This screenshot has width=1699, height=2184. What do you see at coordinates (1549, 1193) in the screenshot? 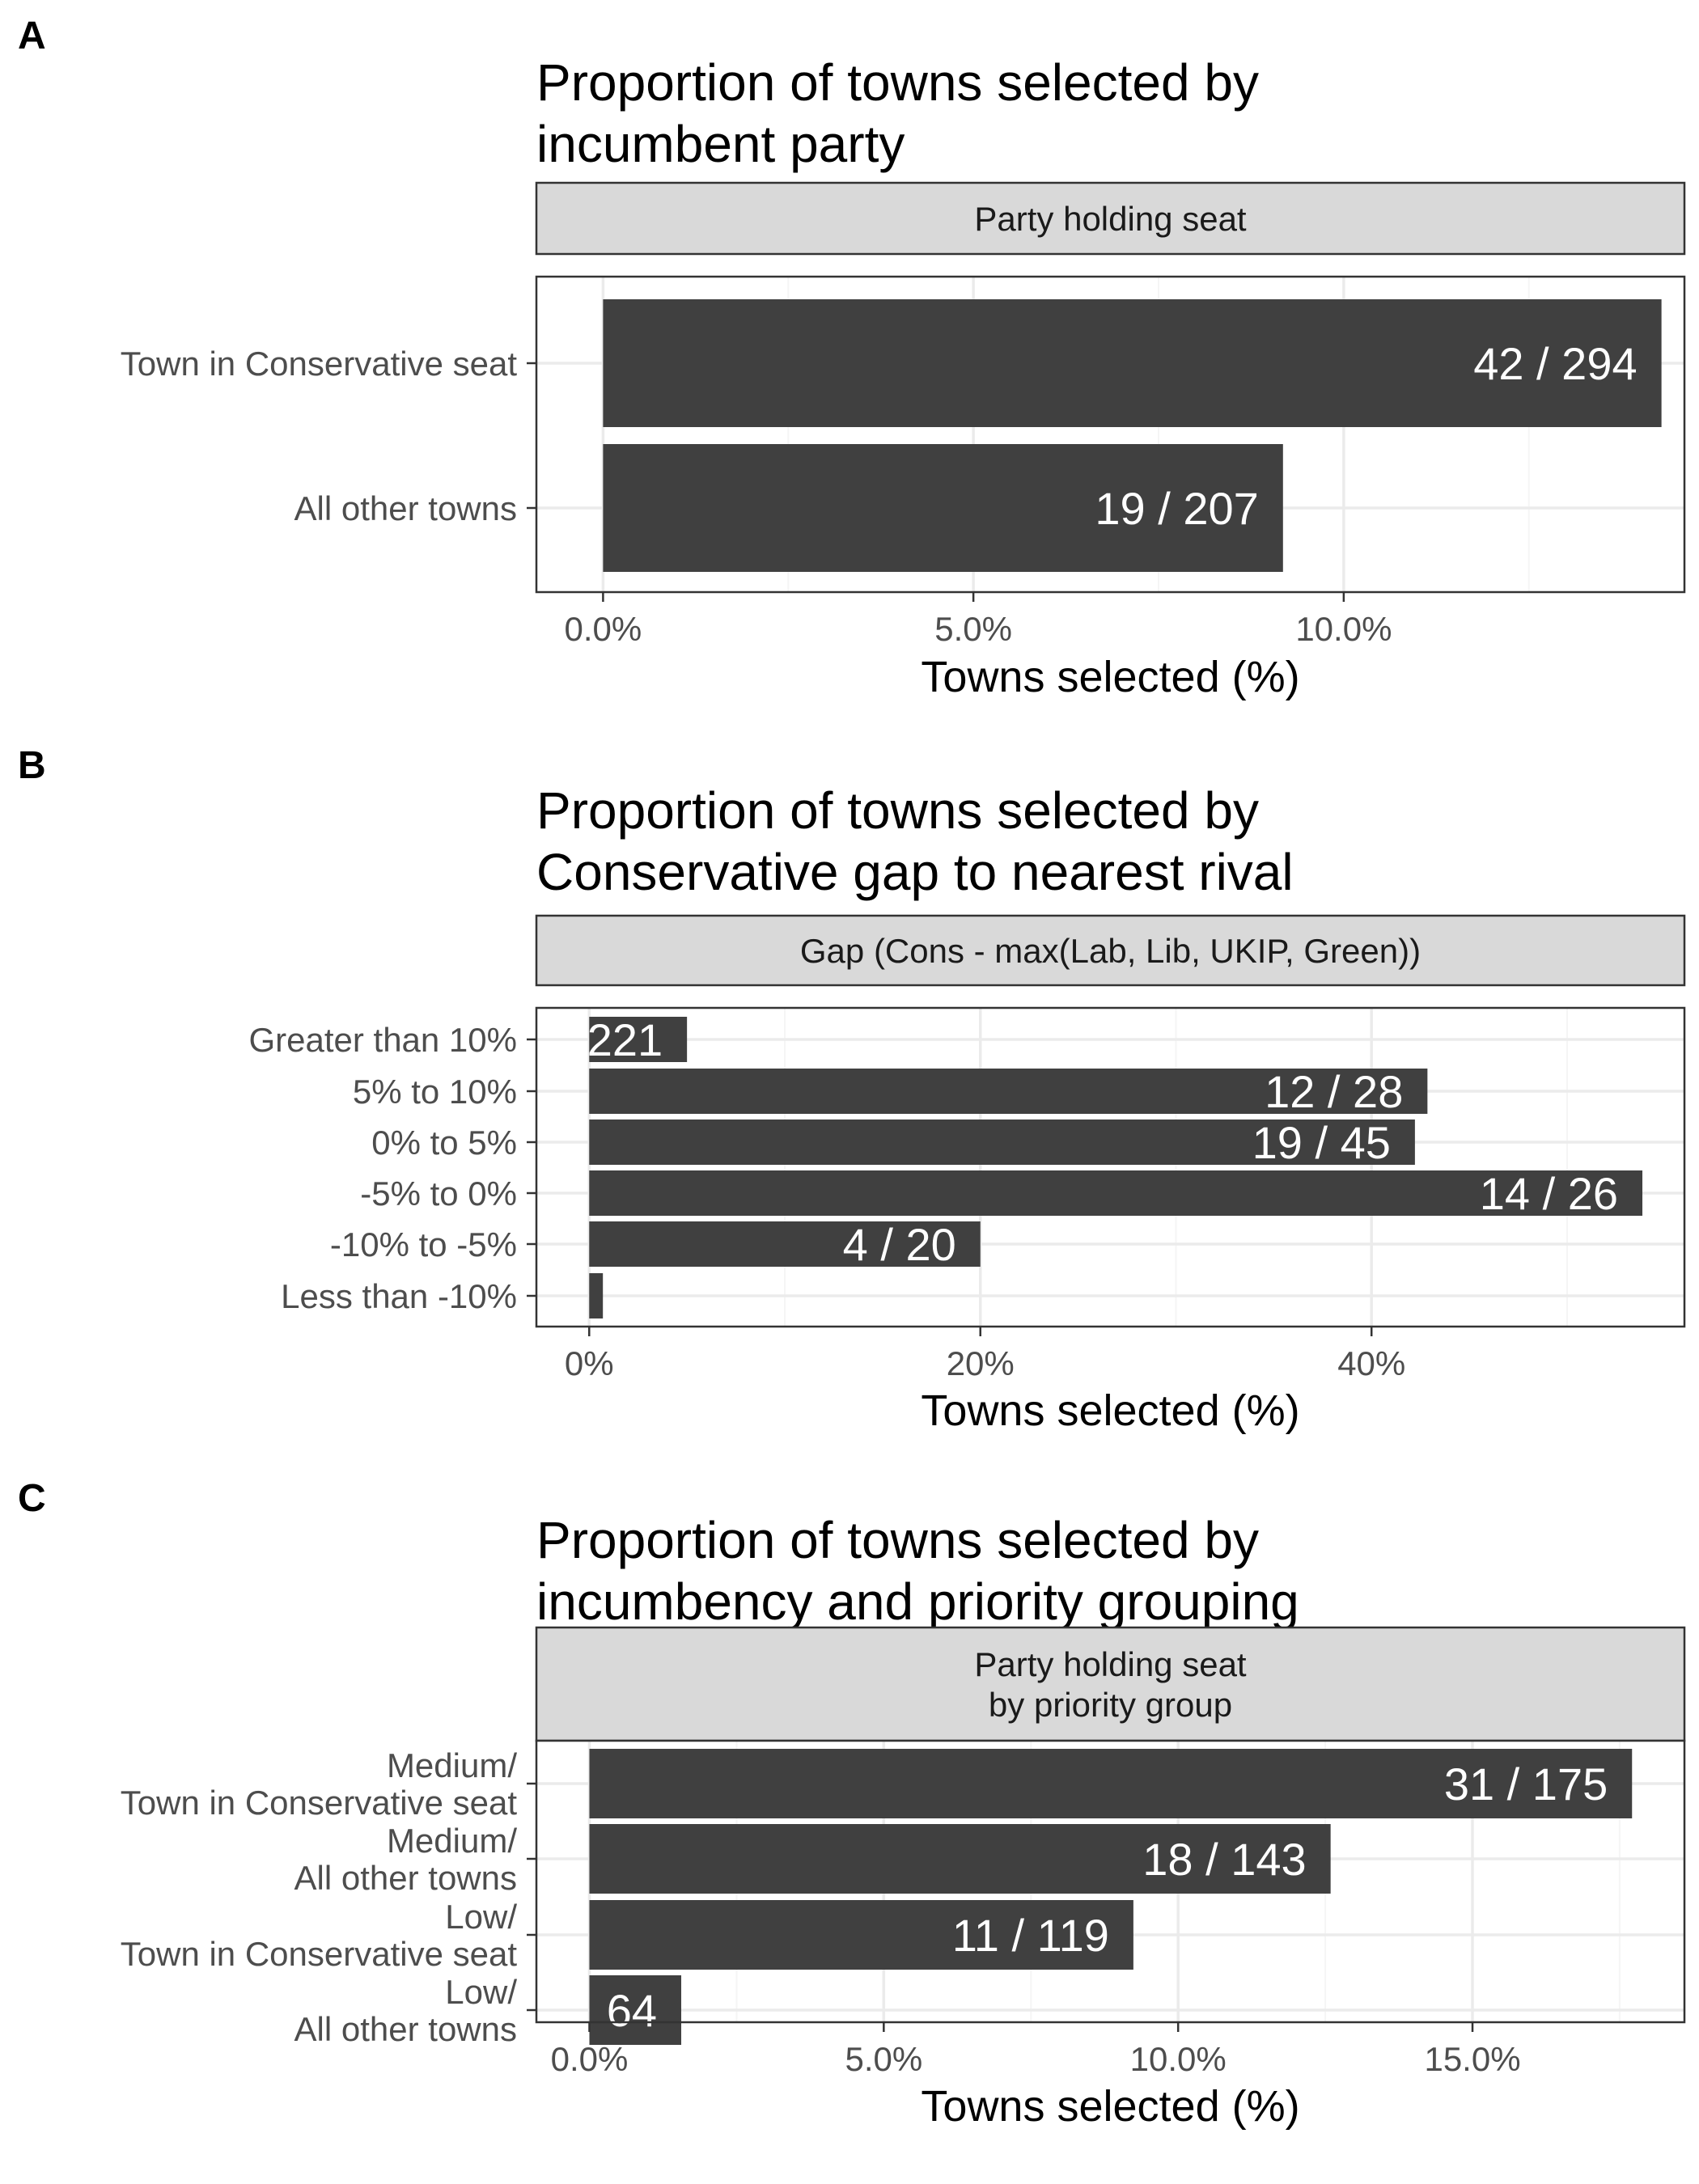
I see `bar-label: 14 / 26` at bounding box center [1549, 1193].